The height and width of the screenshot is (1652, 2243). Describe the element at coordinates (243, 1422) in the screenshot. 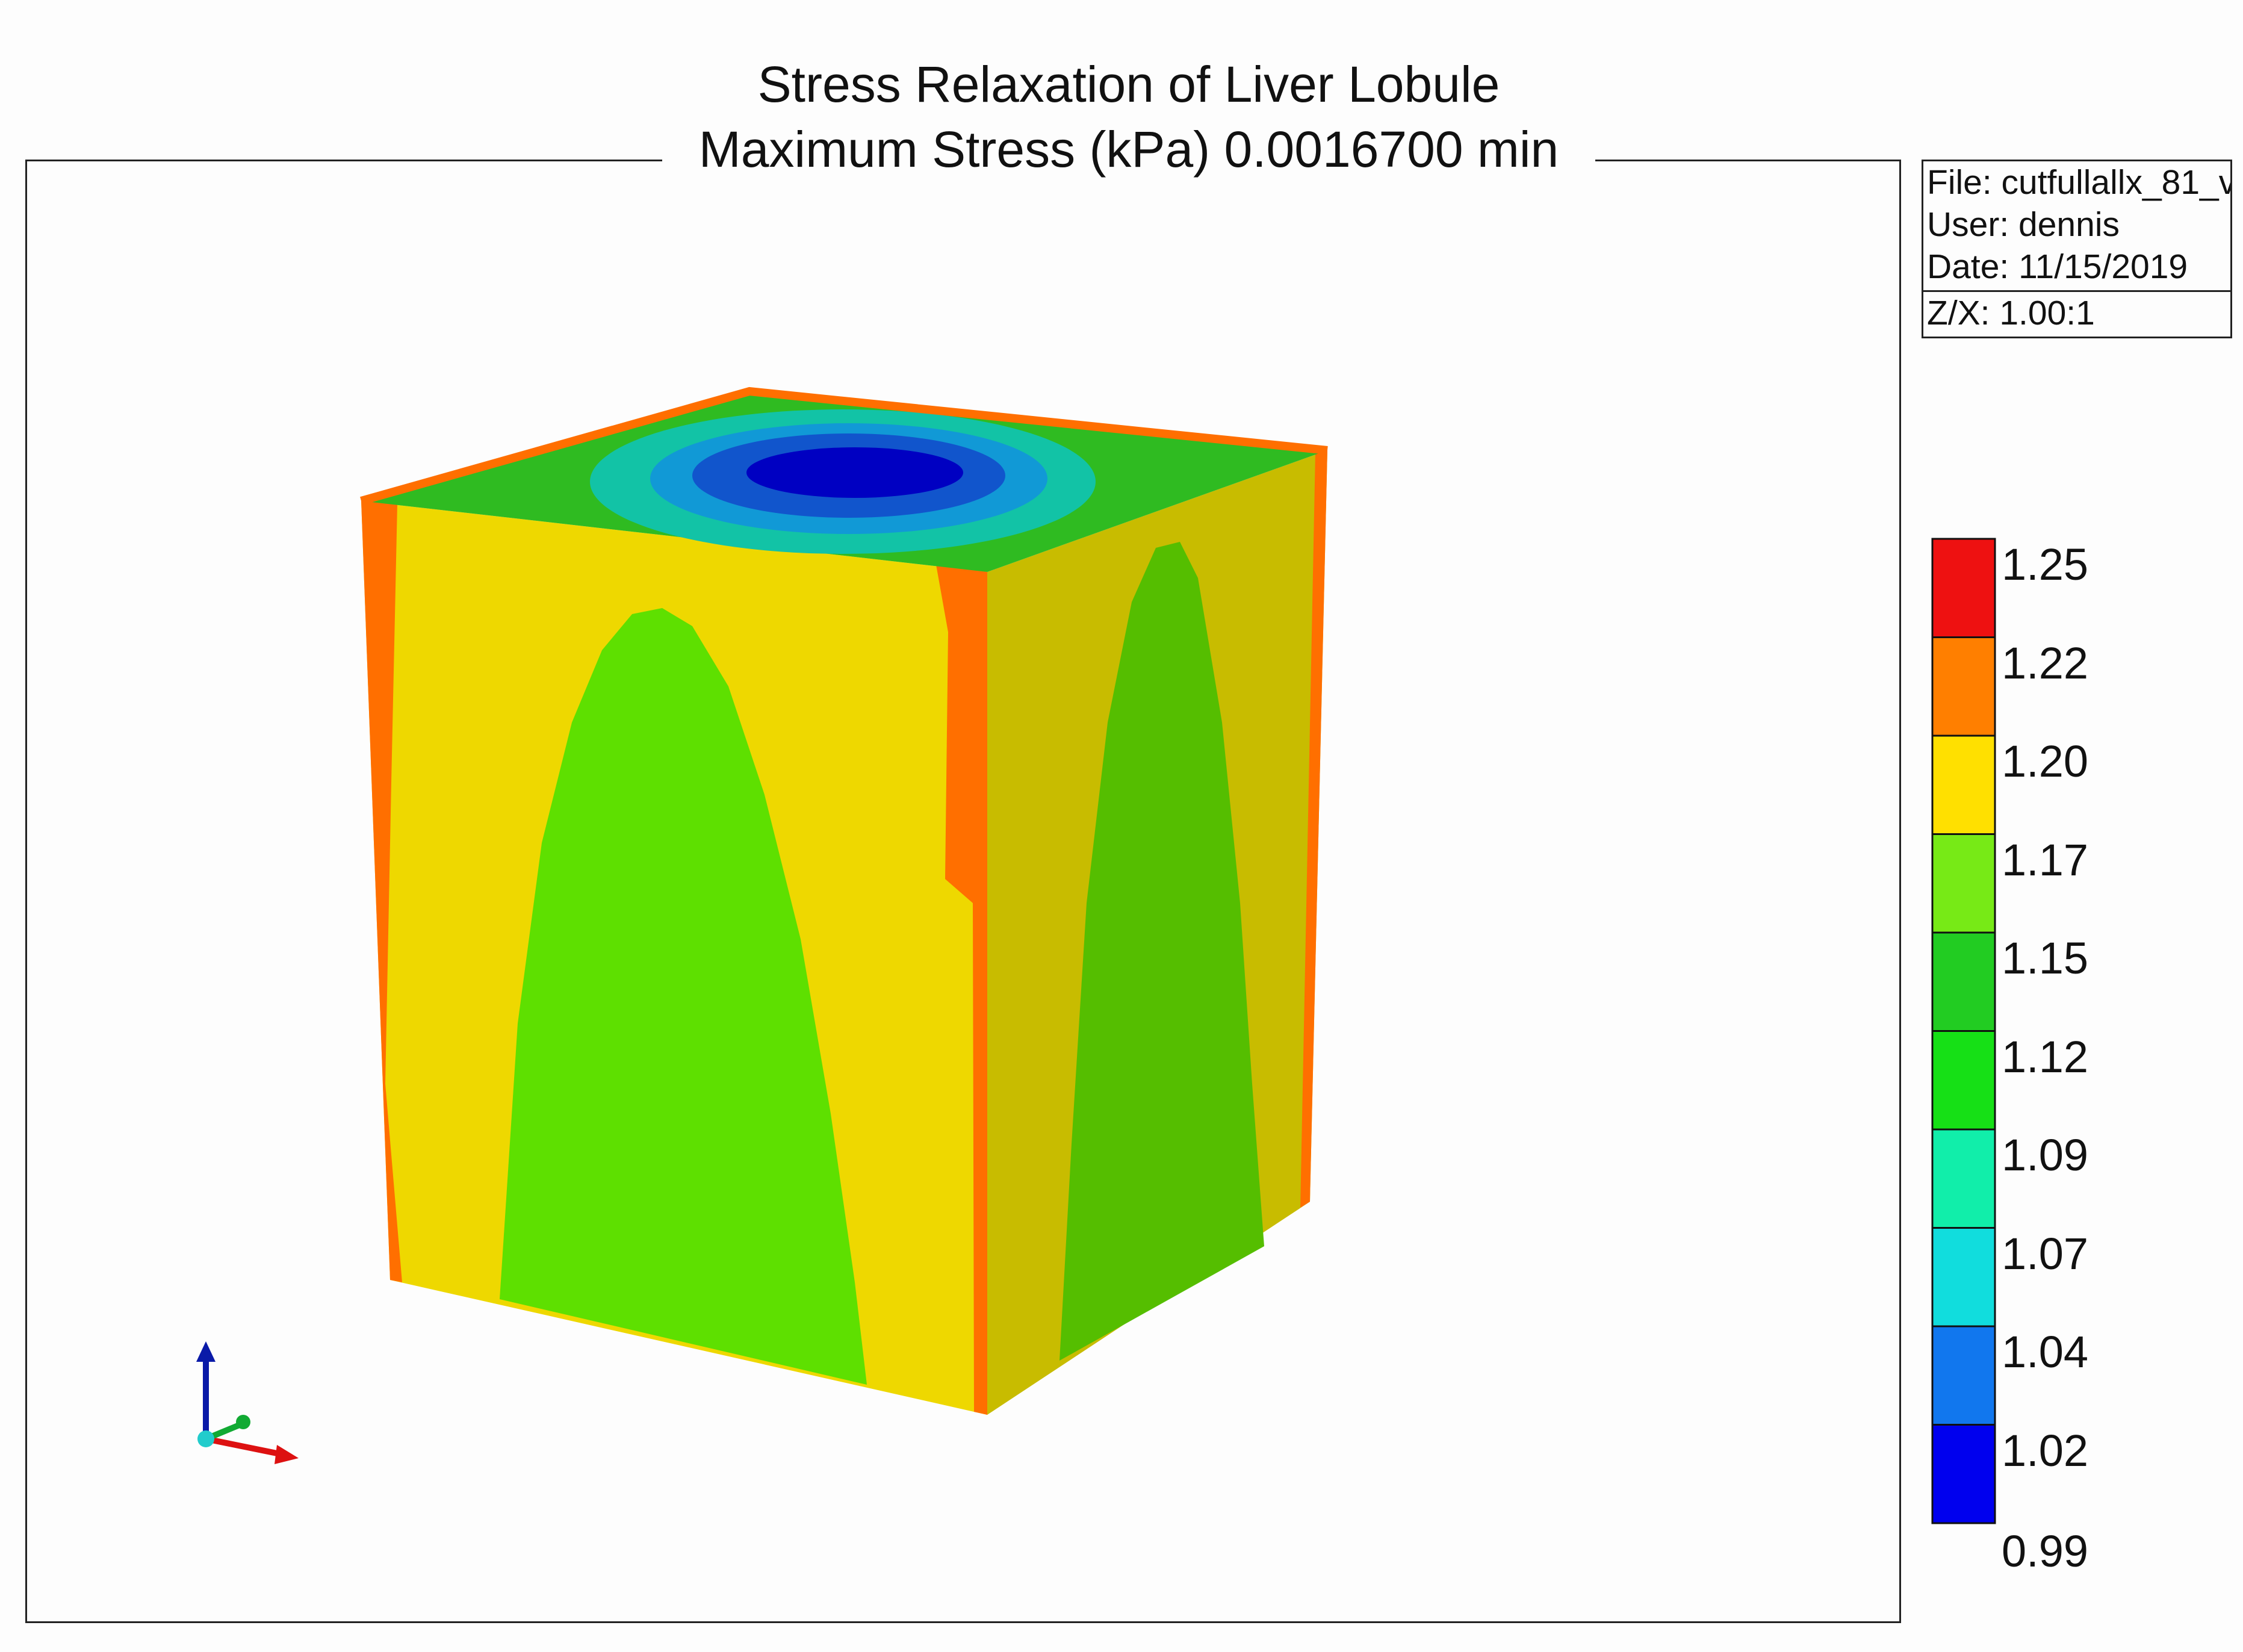

I see `y-axis-tip` at that location.